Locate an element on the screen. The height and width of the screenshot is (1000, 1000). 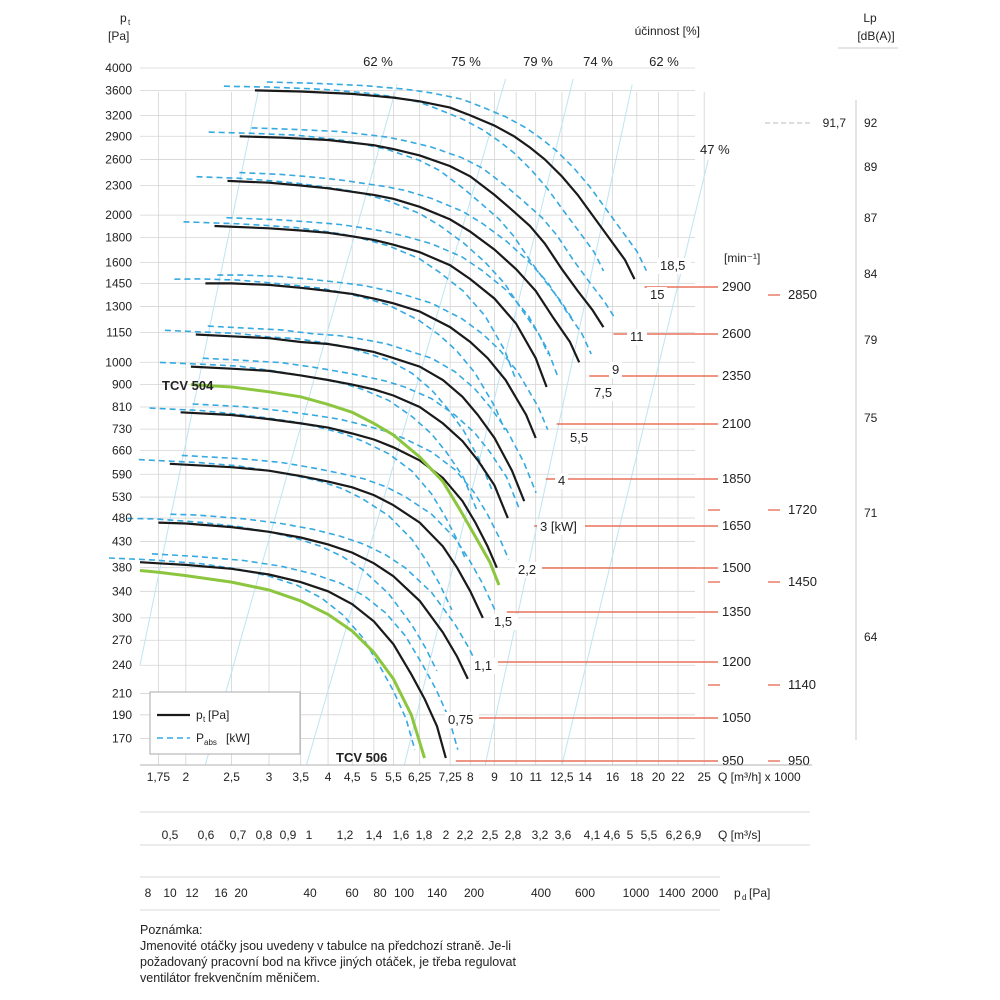
y-tick-label: 2000 is located at coordinates (118, 215).